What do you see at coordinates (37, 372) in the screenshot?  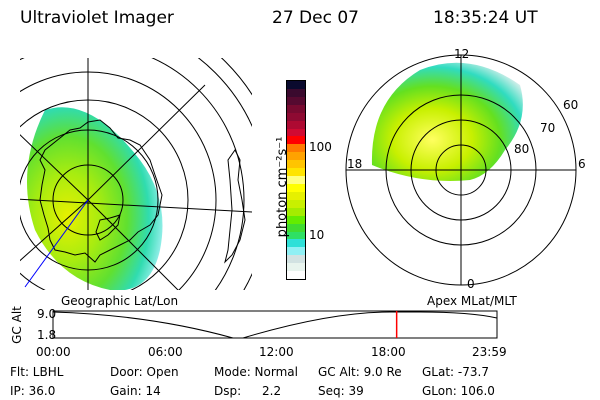 I see `filter-info: Flt: LBHL` at bounding box center [37, 372].